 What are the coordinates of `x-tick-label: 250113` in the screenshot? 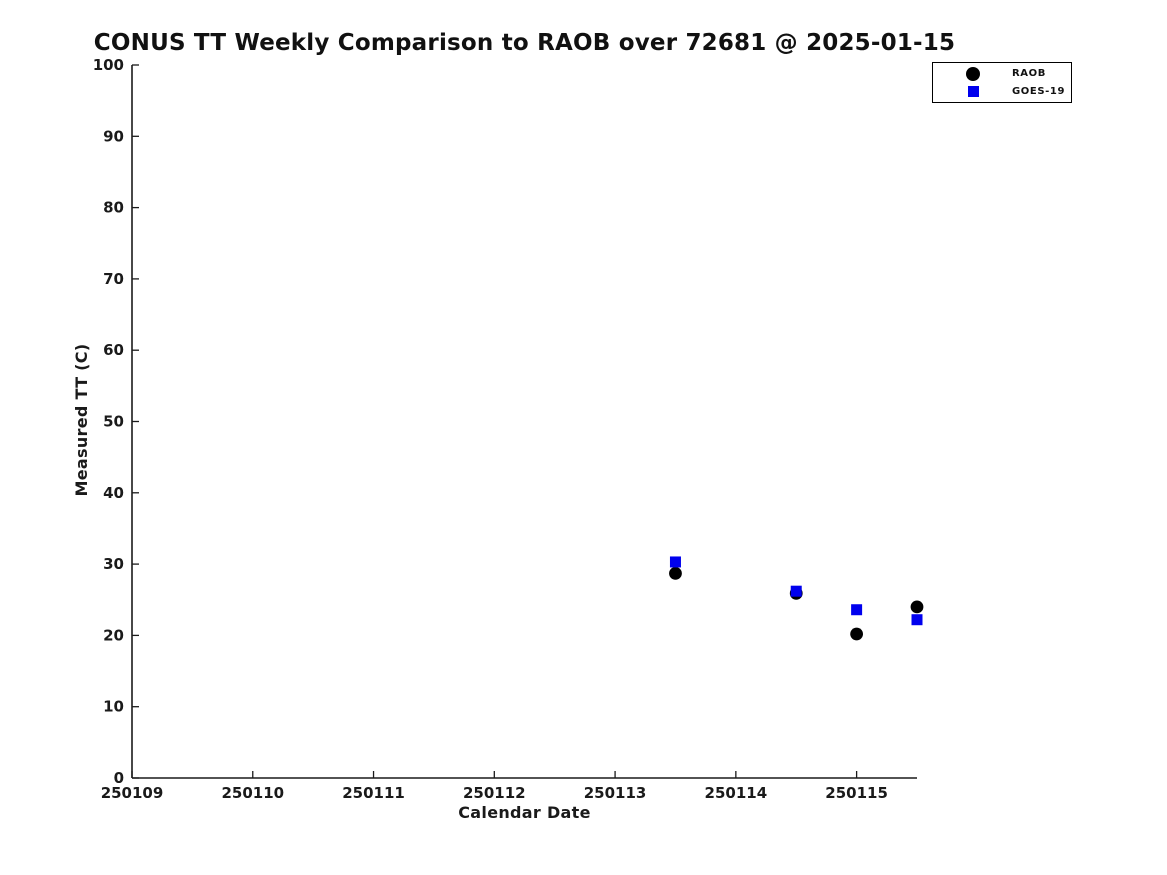 It's located at (615, 793).